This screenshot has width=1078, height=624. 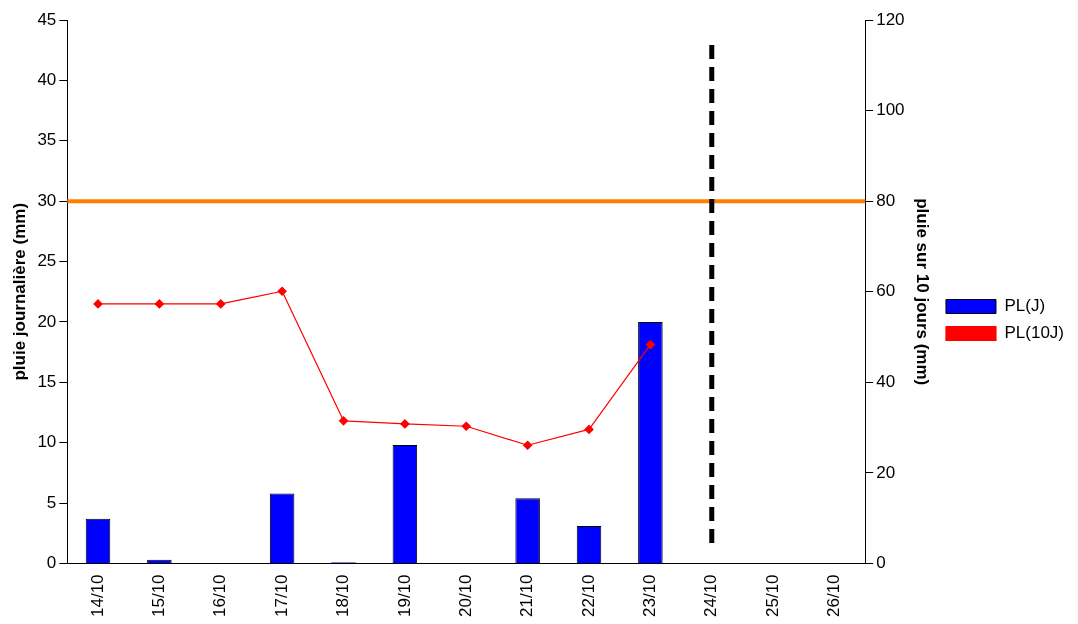 What do you see at coordinates (47, 19) in the screenshot?
I see `y-tick-label: 45` at bounding box center [47, 19].